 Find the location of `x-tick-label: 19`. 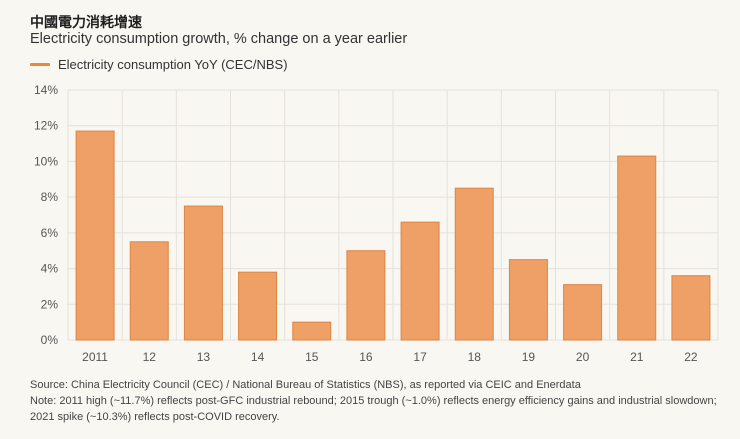

x-tick-label: 19 is located at coordinates (529, 357).